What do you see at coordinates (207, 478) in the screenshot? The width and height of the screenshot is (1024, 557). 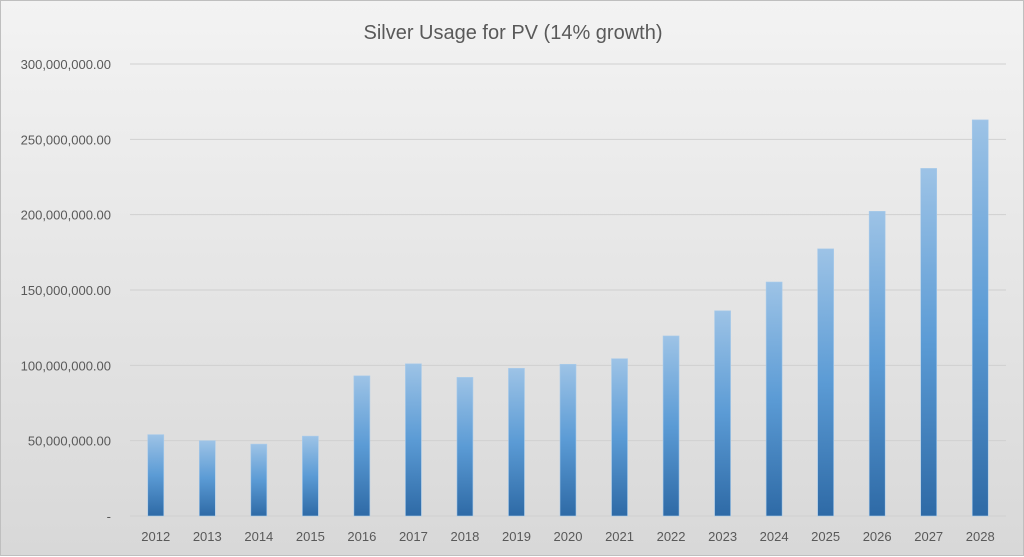 I see `bar-2013` at bounding box center [207, 478].